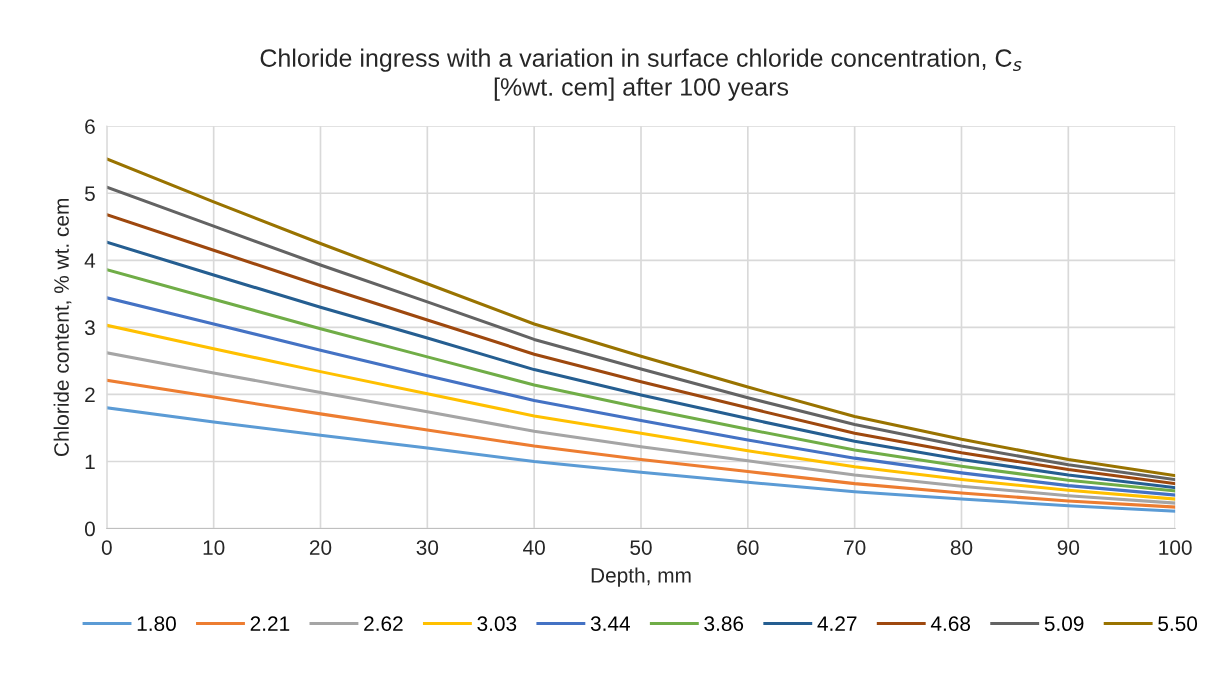 The height and width of the screenshot is (682, 1214). What do you see at coordinates (90, 260) in the screenshot?
I see `y-tick-label: 4` at bounding box center [90, 260].